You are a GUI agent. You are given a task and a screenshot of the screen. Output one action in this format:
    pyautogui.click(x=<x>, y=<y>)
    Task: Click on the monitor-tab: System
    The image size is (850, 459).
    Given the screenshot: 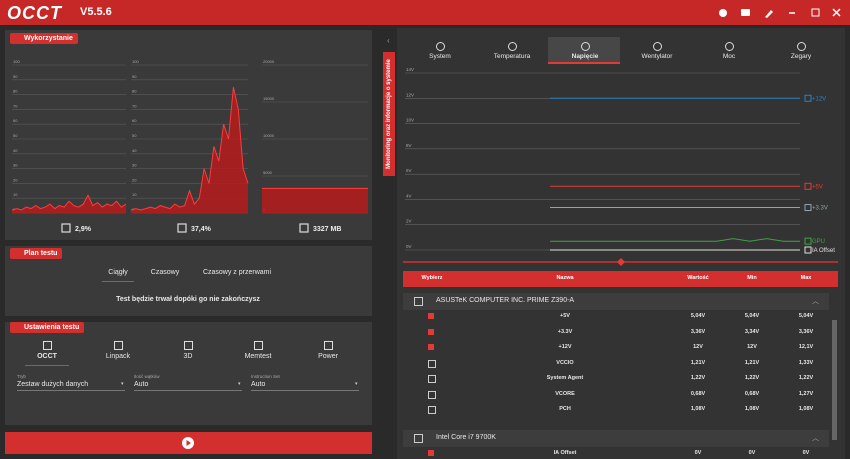 What is the action you would take?
    pyautogui.click(x=440, y=56)
    